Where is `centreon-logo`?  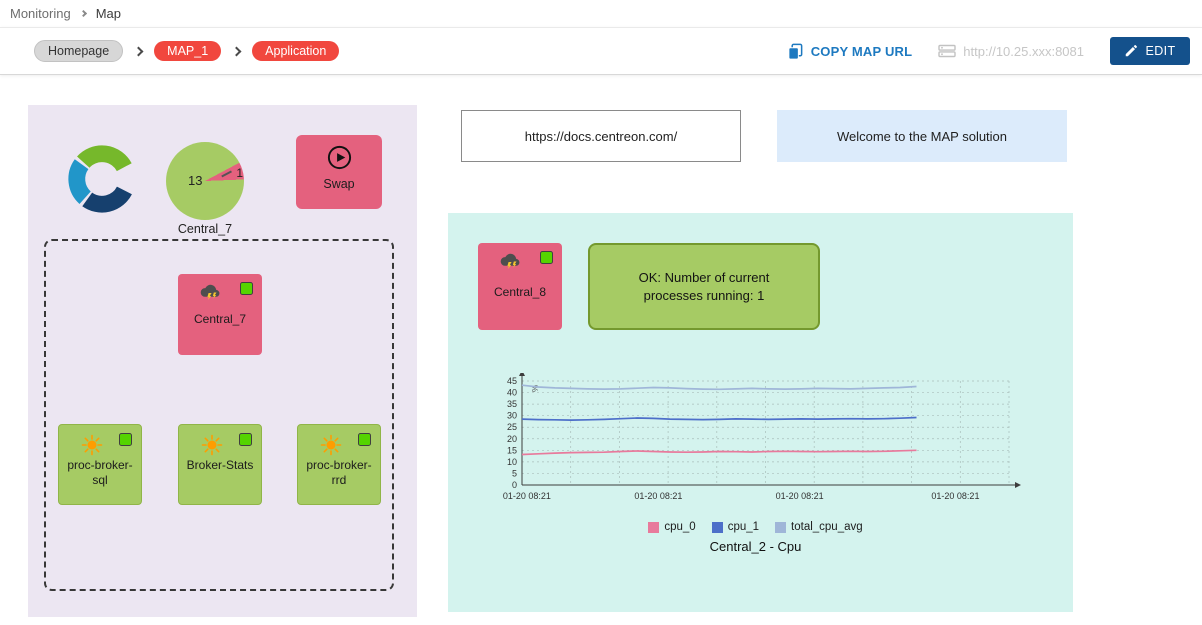 centreon-logo is located at coordinates (100, 179).